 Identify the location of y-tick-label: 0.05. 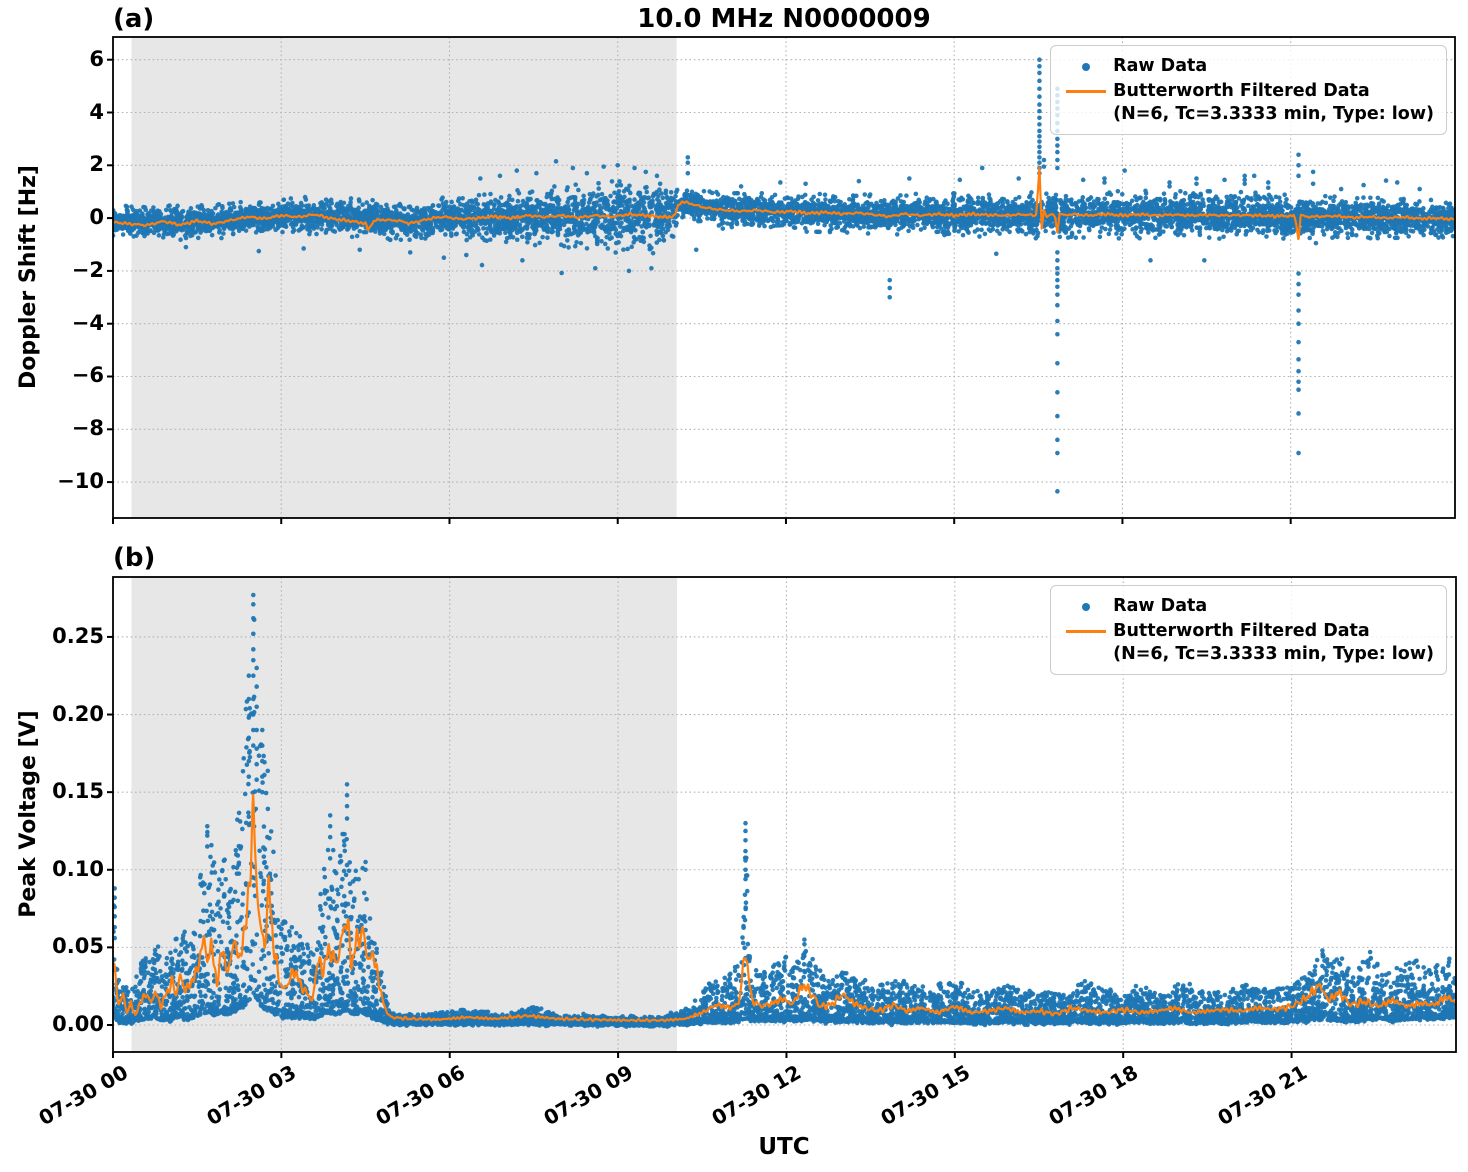
(78, 946).